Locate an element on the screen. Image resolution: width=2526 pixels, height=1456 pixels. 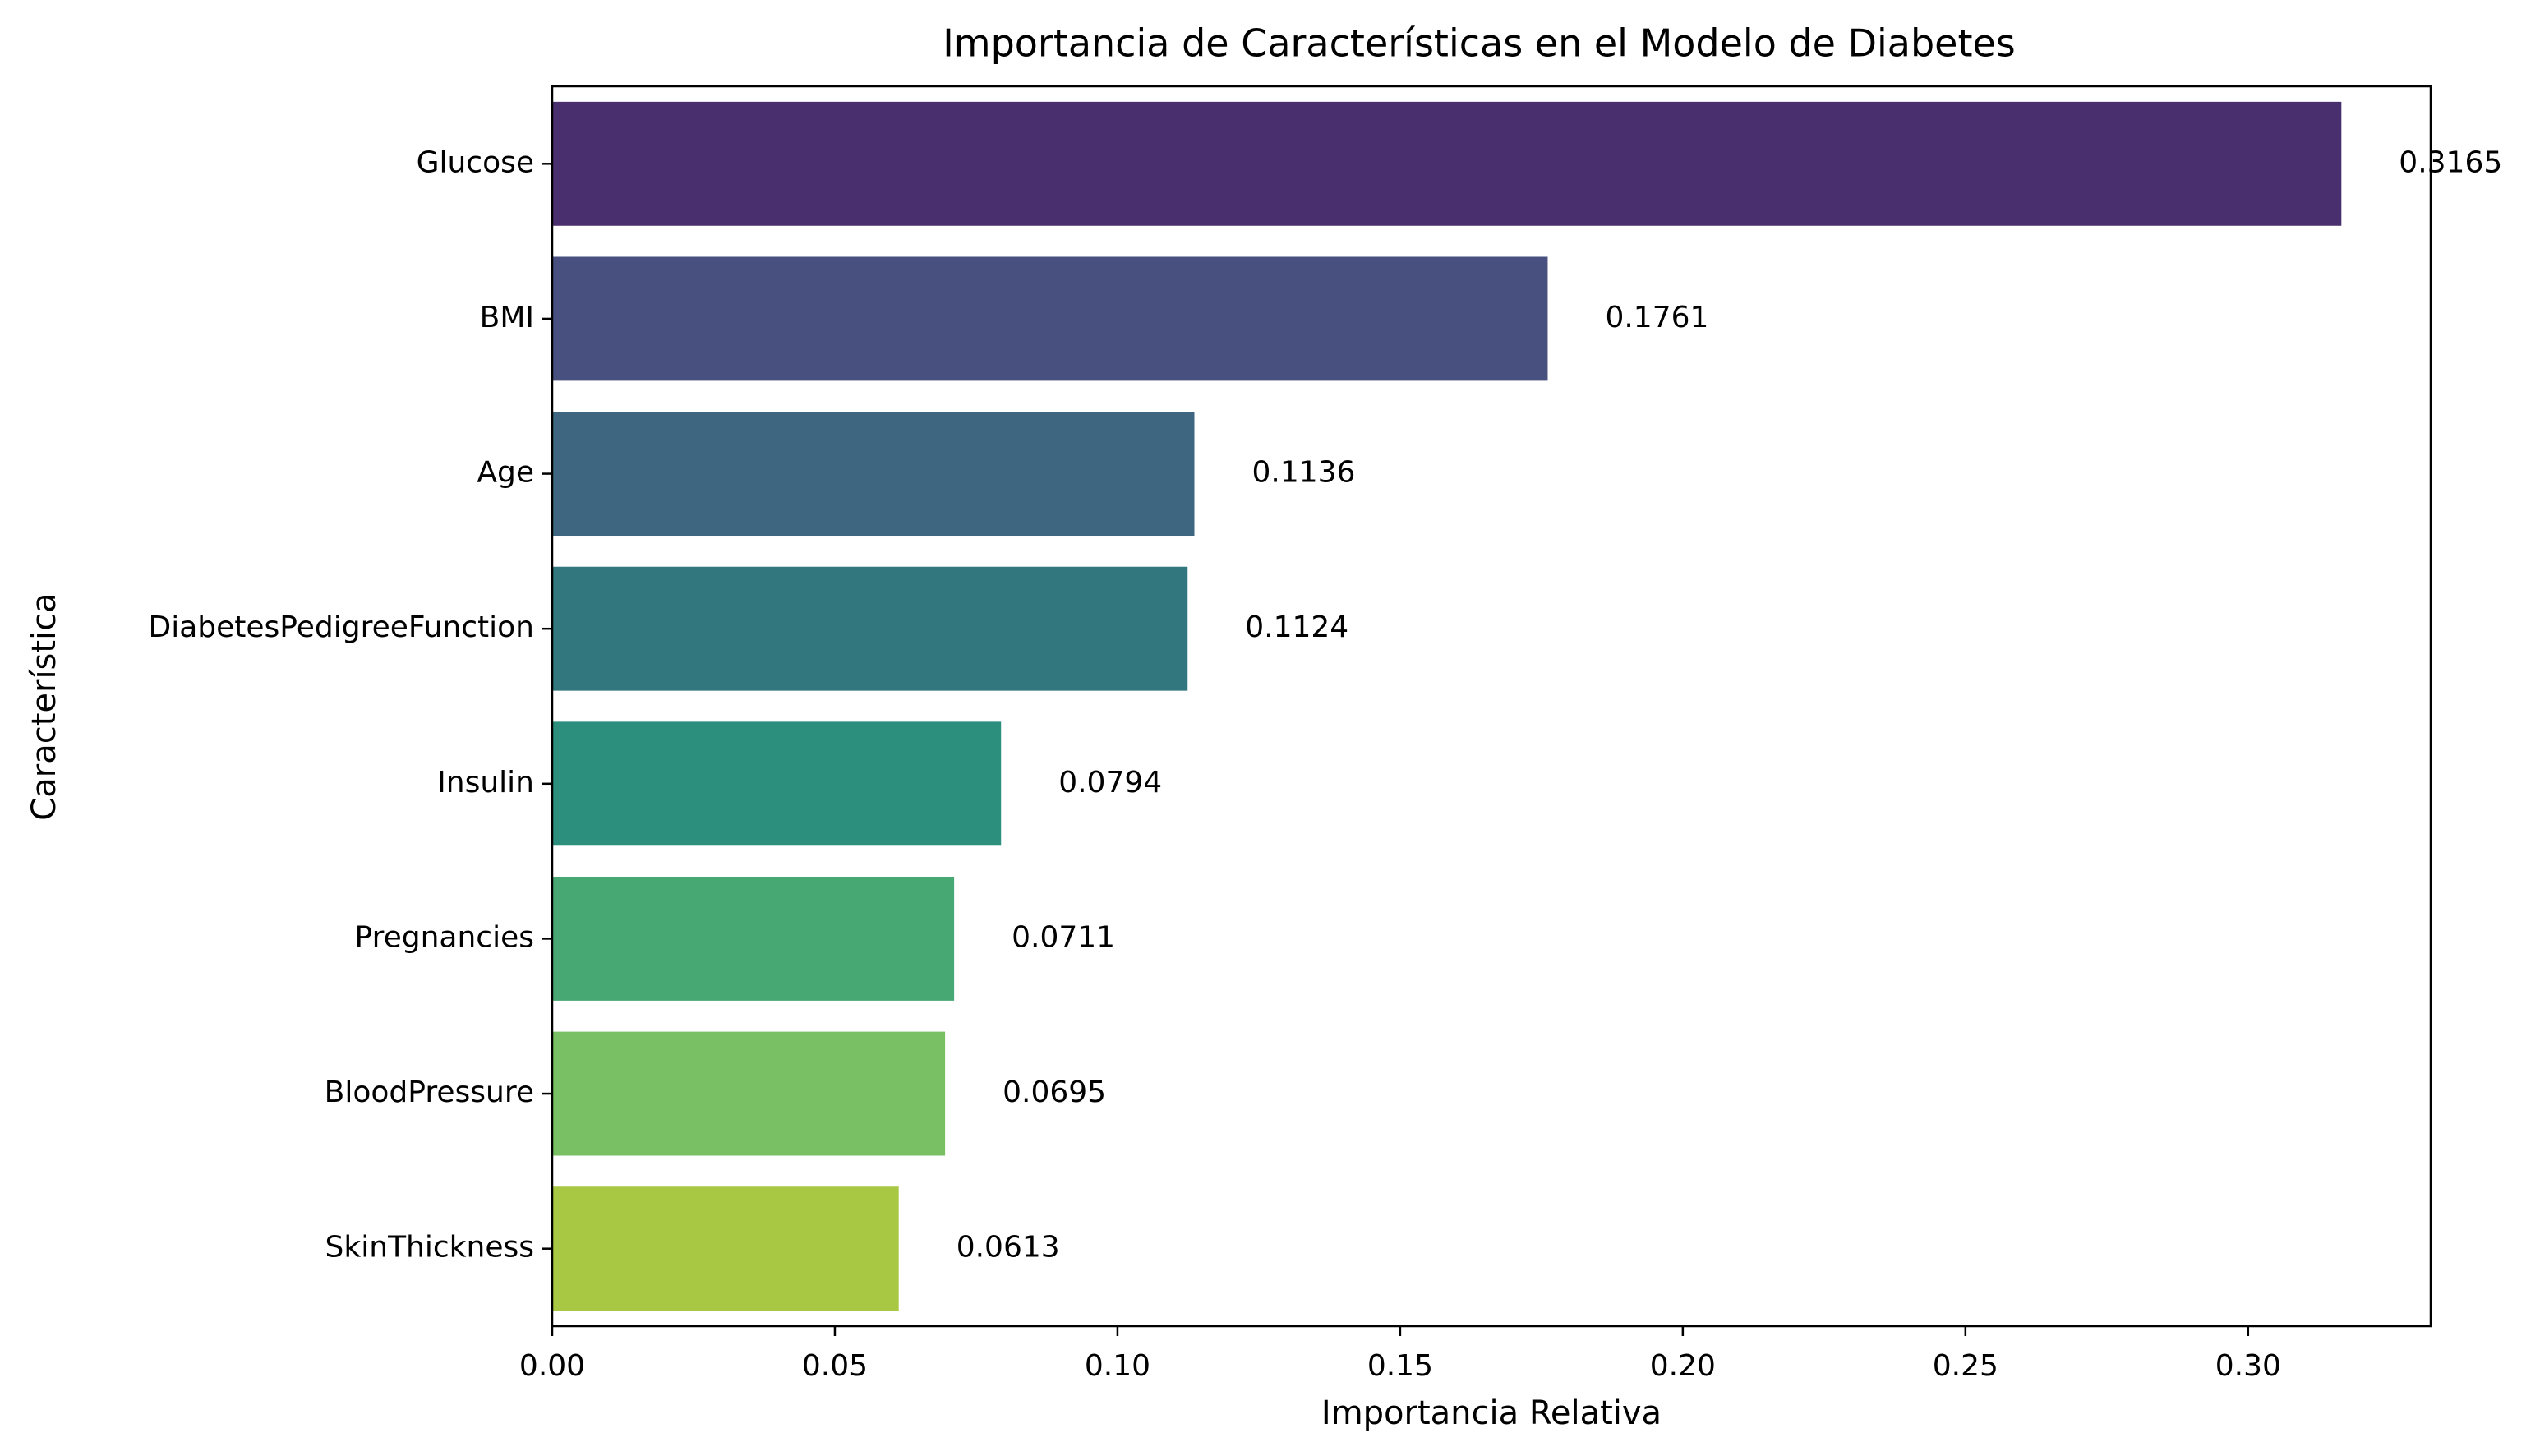
bar-value-label: 0.0695 is located at coordinates (1054, 1092).